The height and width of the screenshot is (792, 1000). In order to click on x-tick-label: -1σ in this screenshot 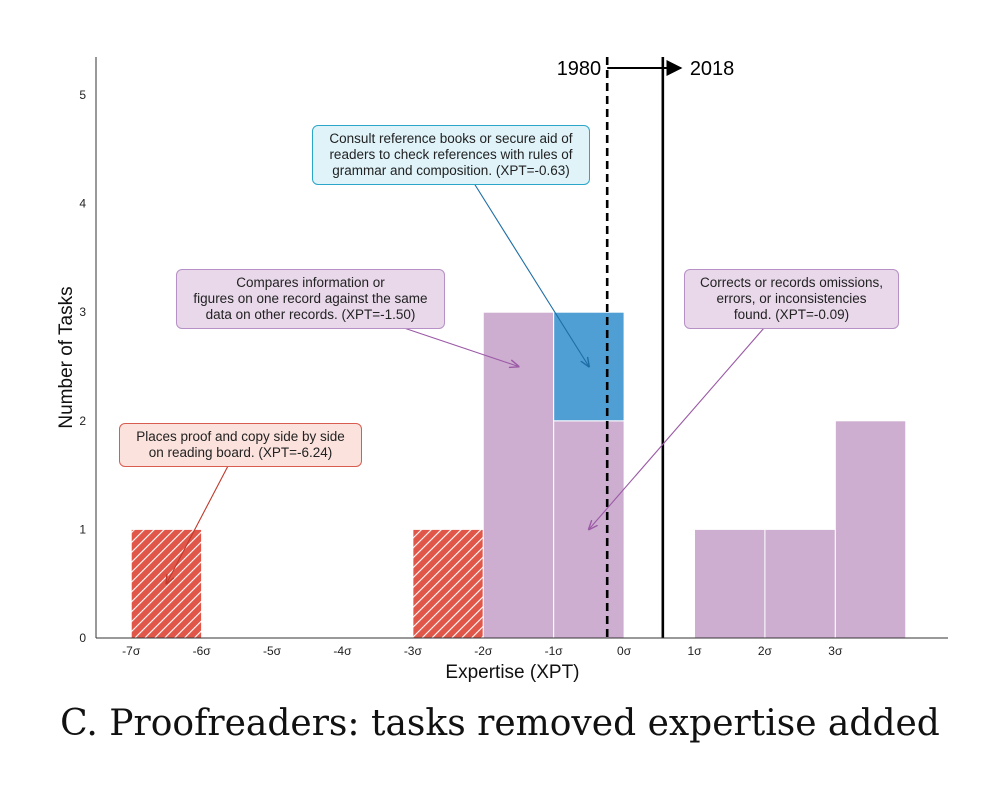, I will do `click(554, 651)`.